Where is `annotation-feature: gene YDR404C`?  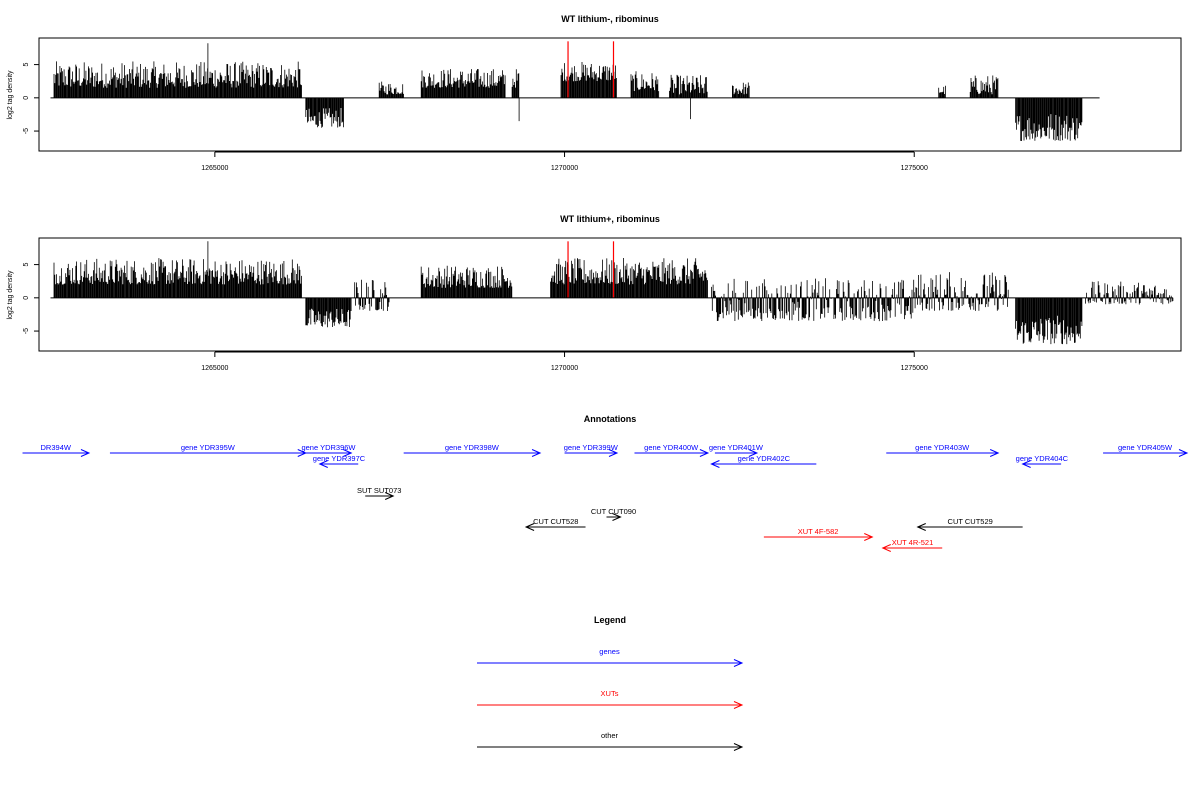
annotation-feature: gene YDR404C is located at coordinates (1042, 461).